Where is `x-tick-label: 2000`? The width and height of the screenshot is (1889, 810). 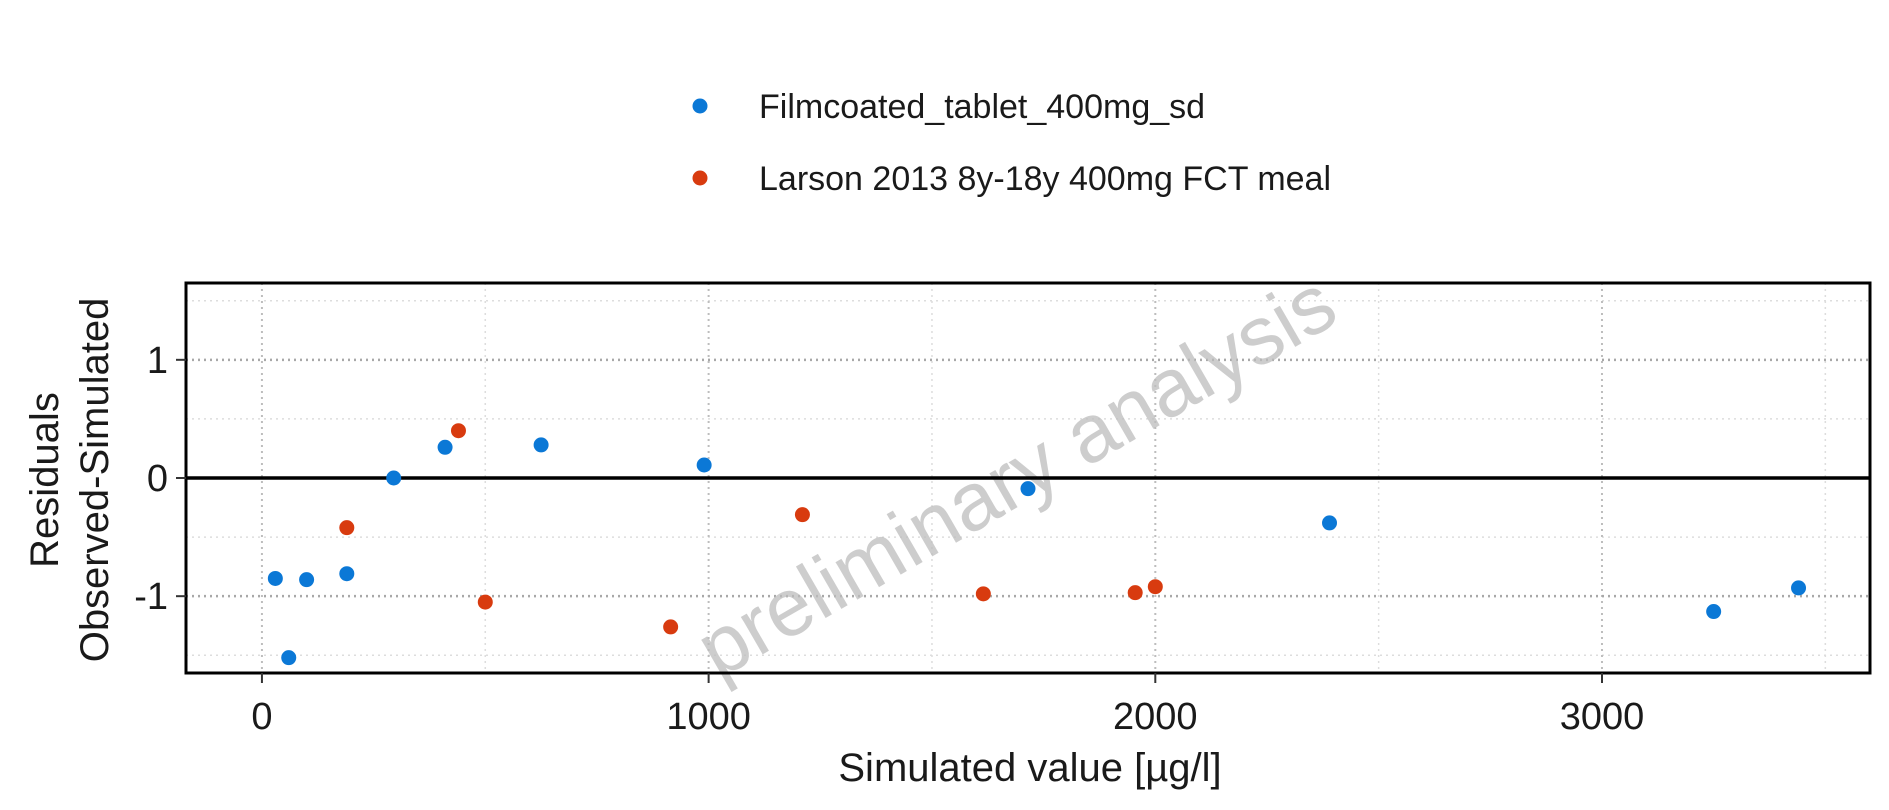
x-tick-label: 2000 is located at coordinates (1155, 717).